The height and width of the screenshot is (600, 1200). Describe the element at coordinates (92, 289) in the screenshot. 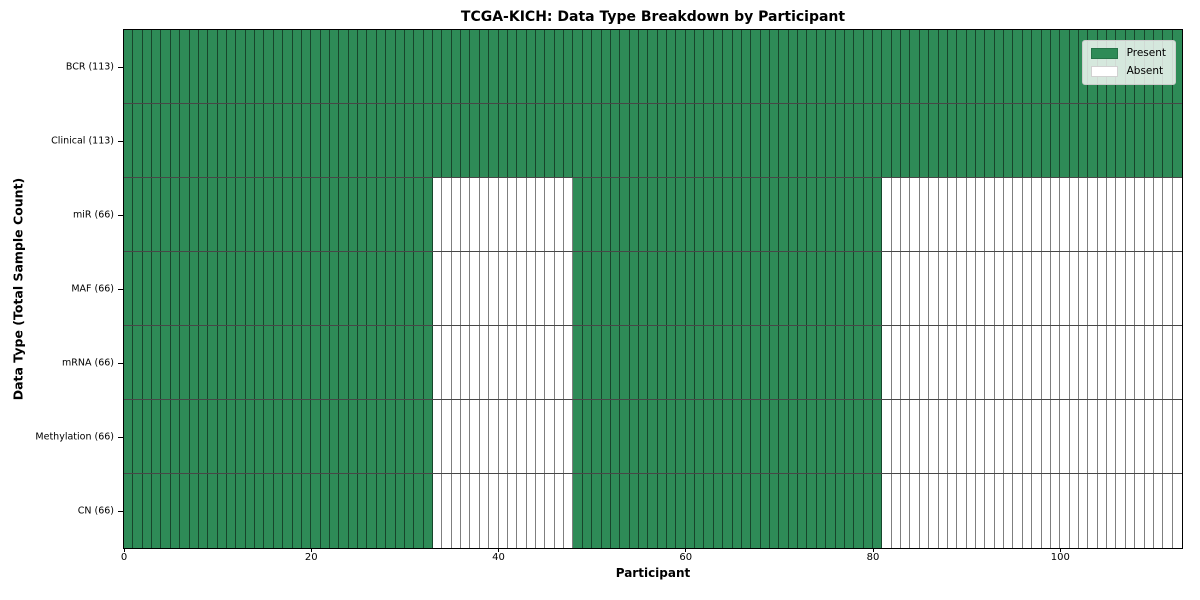

I see `y-tick-label: MAF (66)` at that location.